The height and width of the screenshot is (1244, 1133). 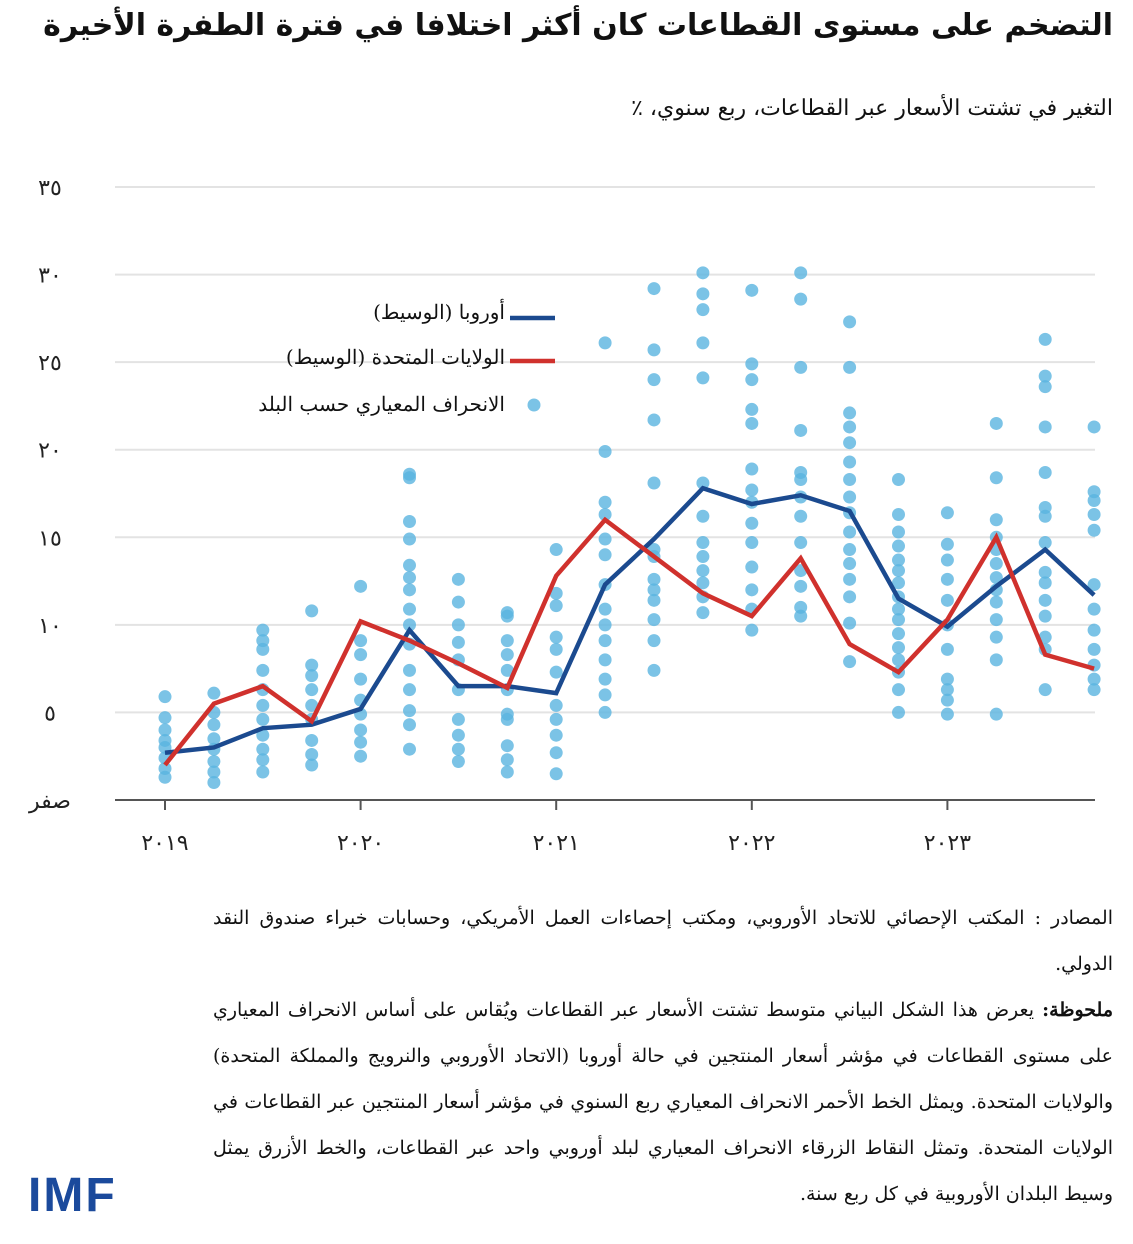 What do you see at coordinates (556, 843) in the screenshot?
I see `x-tick-label: ٢٠٢١` at bounding box center [556, 843].